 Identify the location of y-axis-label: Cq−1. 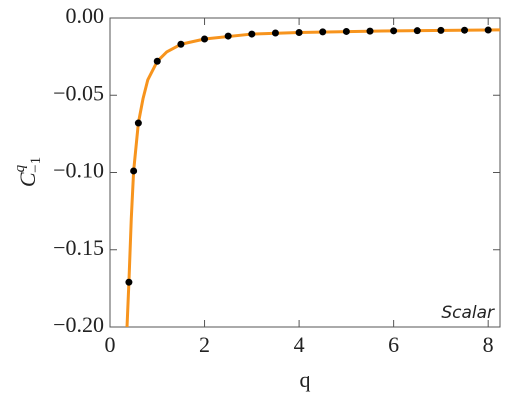
(28, 172).